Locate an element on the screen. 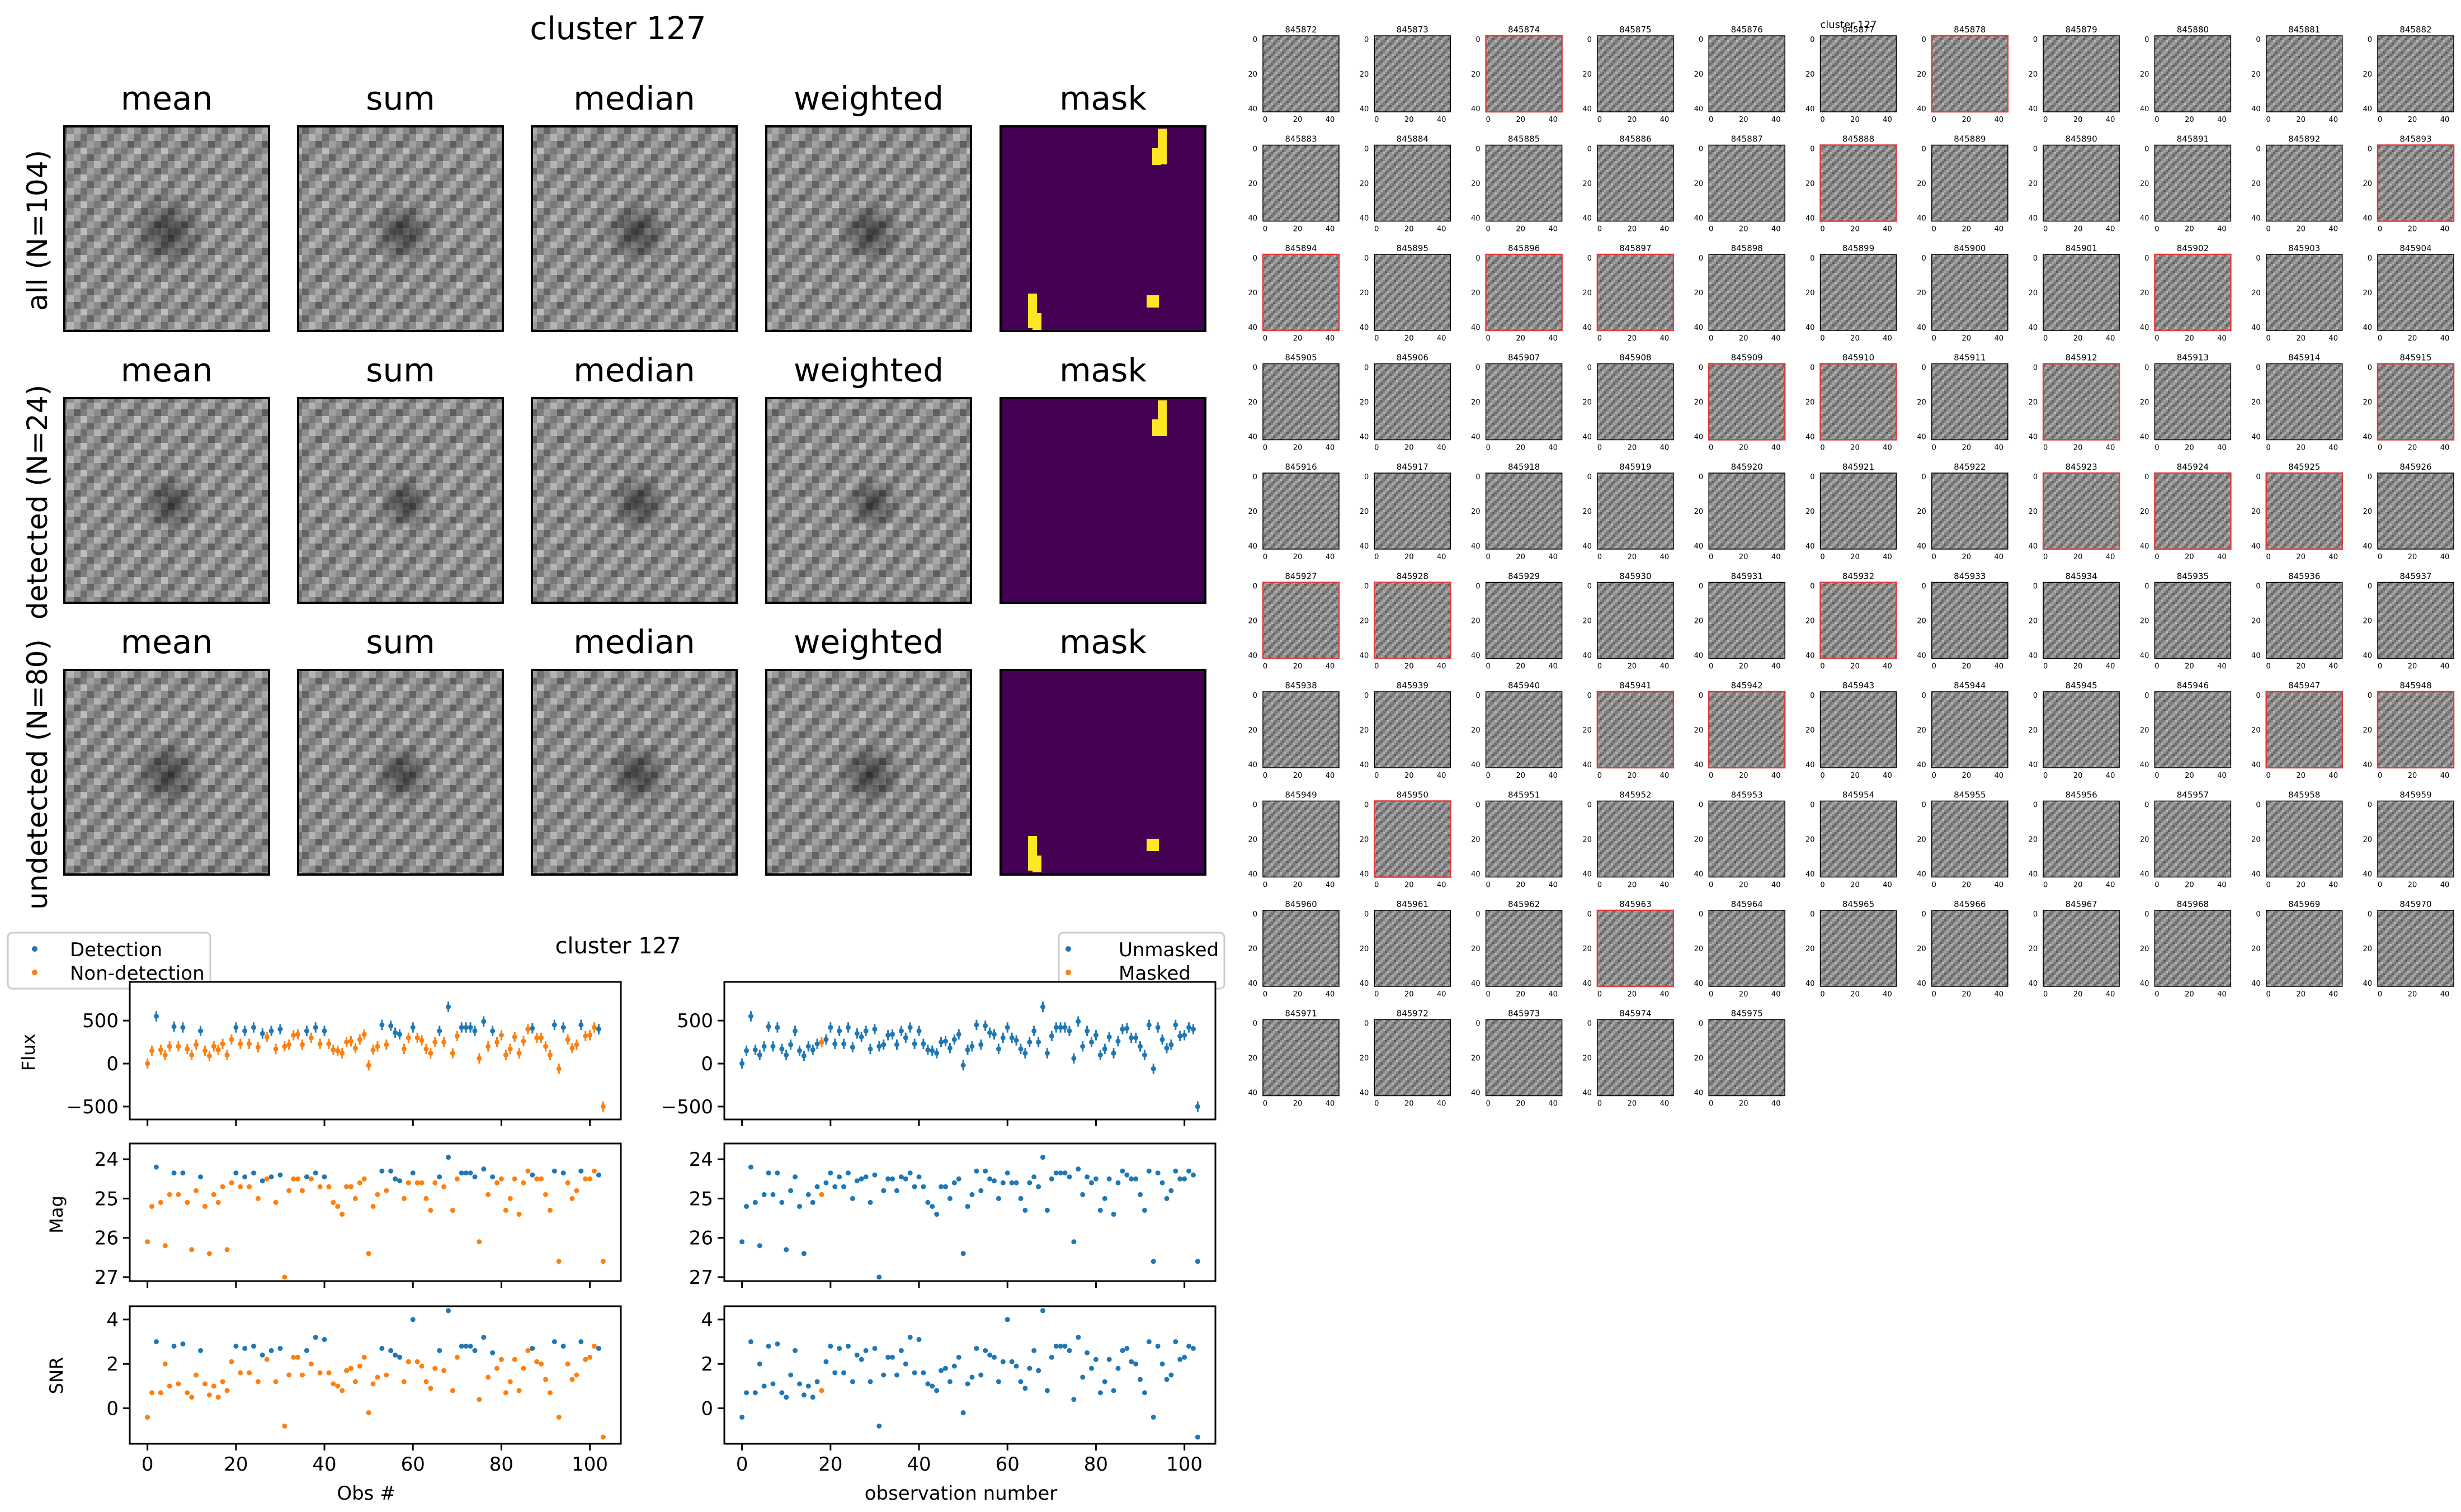  col-title-weighted: weighted is located at coordinates (869, 98).